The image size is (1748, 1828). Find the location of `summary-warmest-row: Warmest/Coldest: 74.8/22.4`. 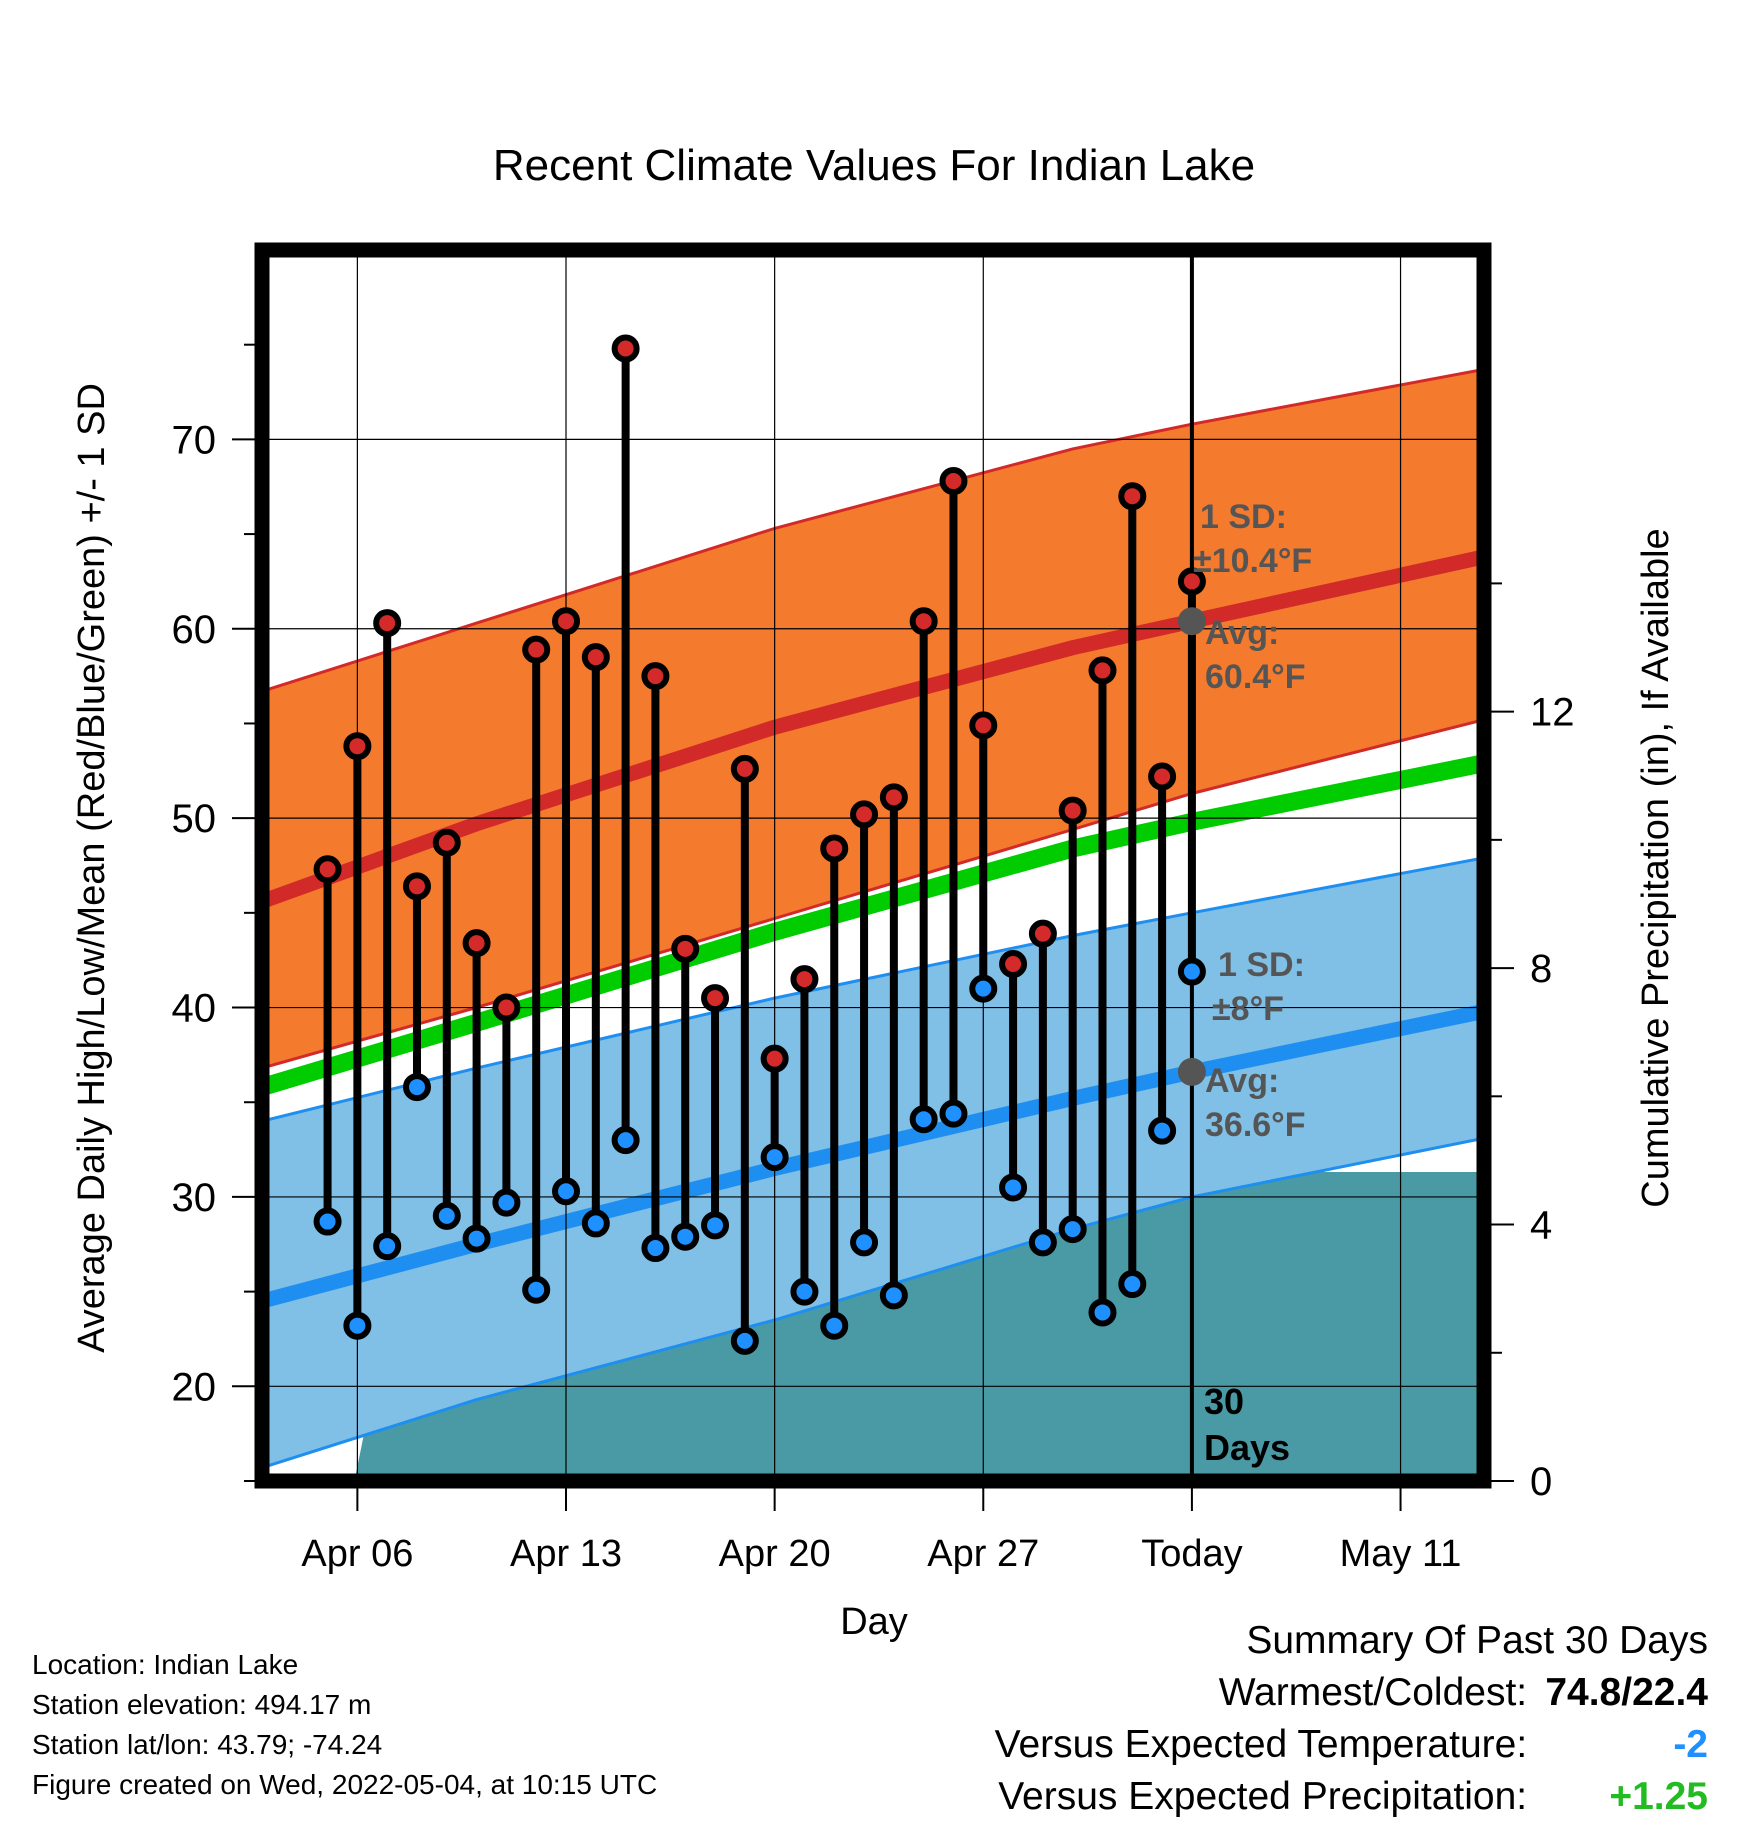

summary-warmest-row: Warmest/Coldest: 74.8/22.4 is located at coordinates (1351, 1693).